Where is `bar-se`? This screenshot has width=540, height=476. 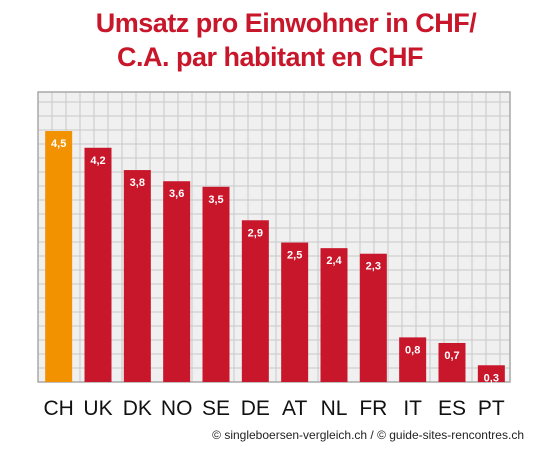 bar-se is located at coordinates (216, 284).